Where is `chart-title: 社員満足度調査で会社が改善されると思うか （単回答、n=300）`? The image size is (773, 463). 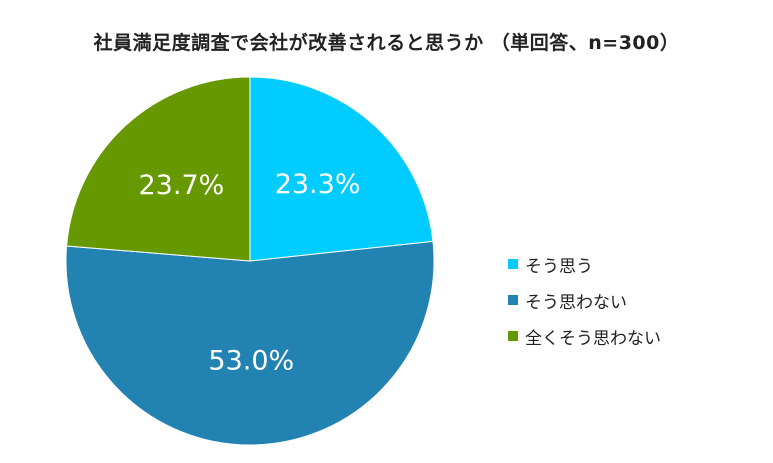 chart-title: 社員満足度調査で会社が改善されると思うか （単回答、n=300） is located at coordinates (386, 43).